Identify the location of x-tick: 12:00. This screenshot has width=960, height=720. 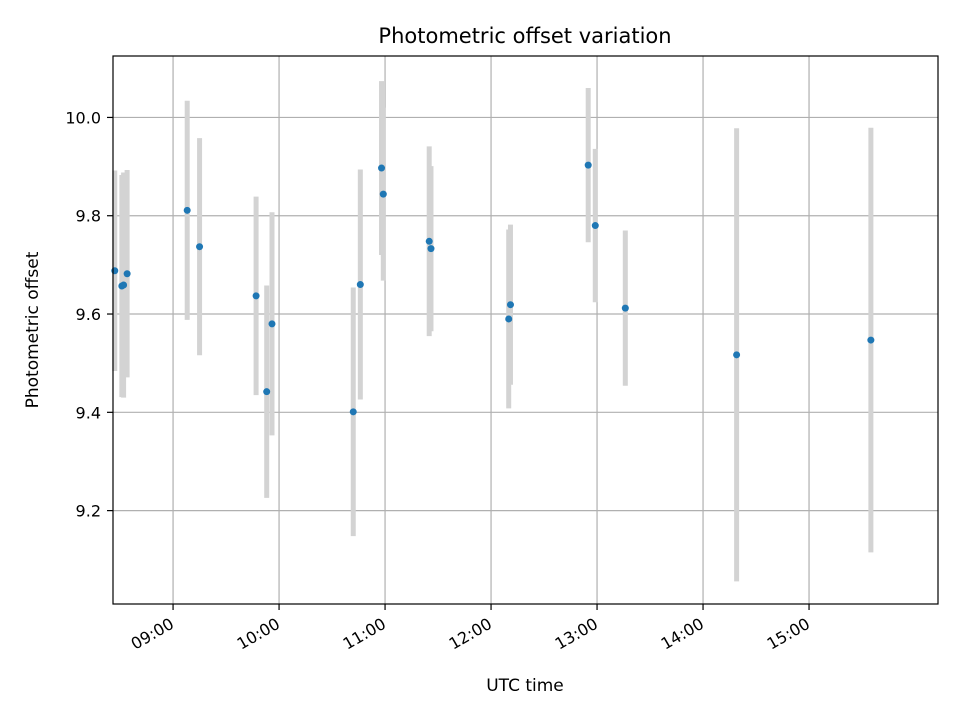
(470, 629).